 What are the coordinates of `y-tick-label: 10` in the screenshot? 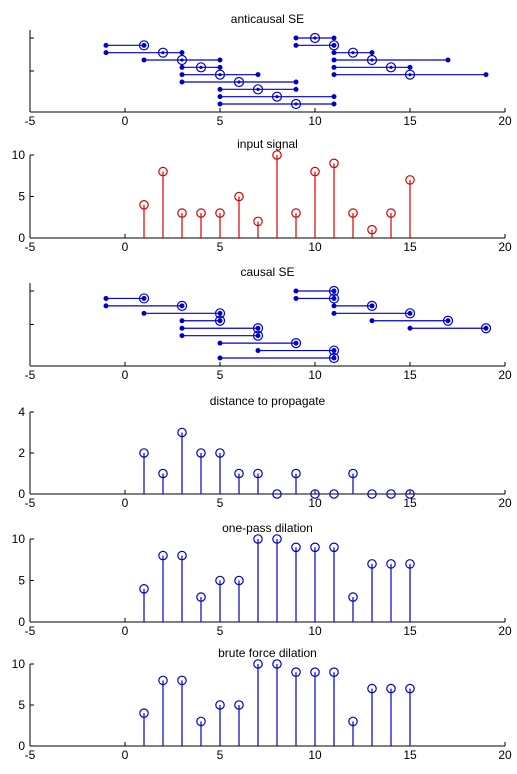 It's located at (19, 664).